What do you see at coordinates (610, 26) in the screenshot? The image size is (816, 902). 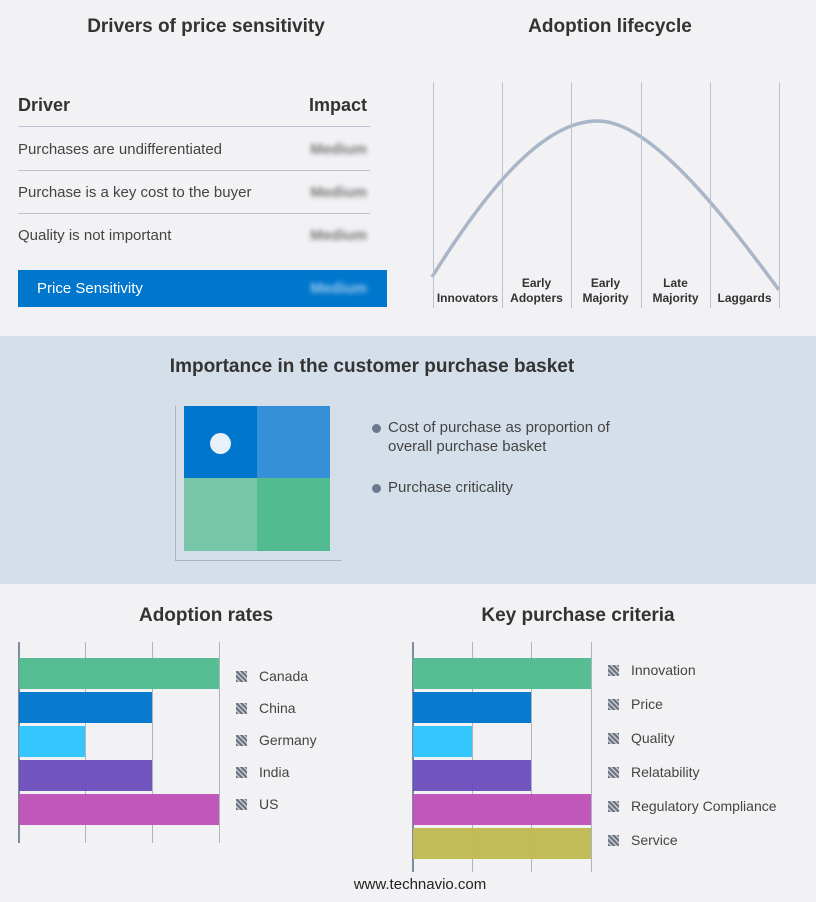 I see `lifecycle-title: Adoption lifecycle` at bounding box center [610, 26].